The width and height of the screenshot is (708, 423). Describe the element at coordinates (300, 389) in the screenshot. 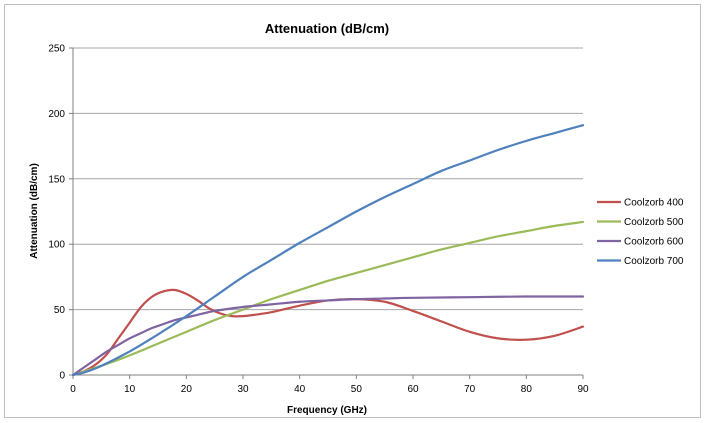

I see `x-tick-label-4: 40` at that location.